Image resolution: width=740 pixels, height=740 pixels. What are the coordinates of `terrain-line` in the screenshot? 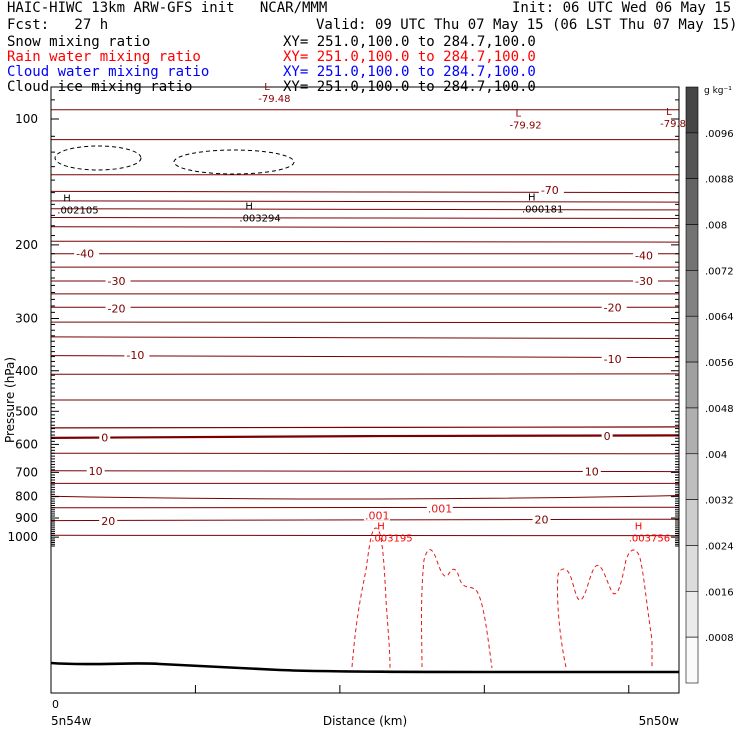 It's located at (364, 667).